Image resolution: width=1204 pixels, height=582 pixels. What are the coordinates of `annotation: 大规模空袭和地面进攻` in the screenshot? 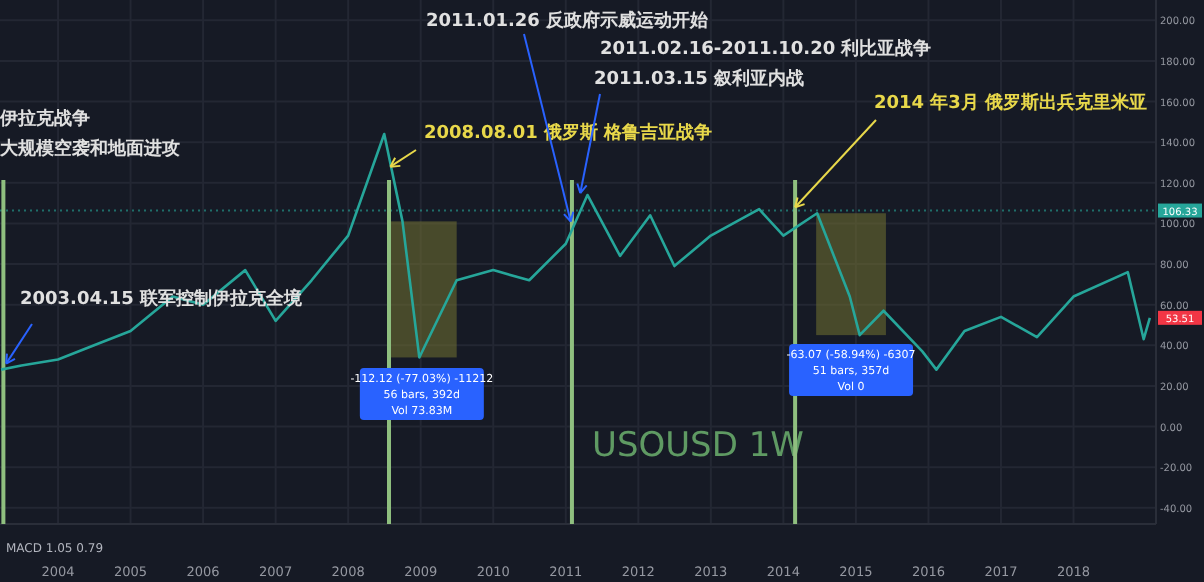 It's located at (90, 149).